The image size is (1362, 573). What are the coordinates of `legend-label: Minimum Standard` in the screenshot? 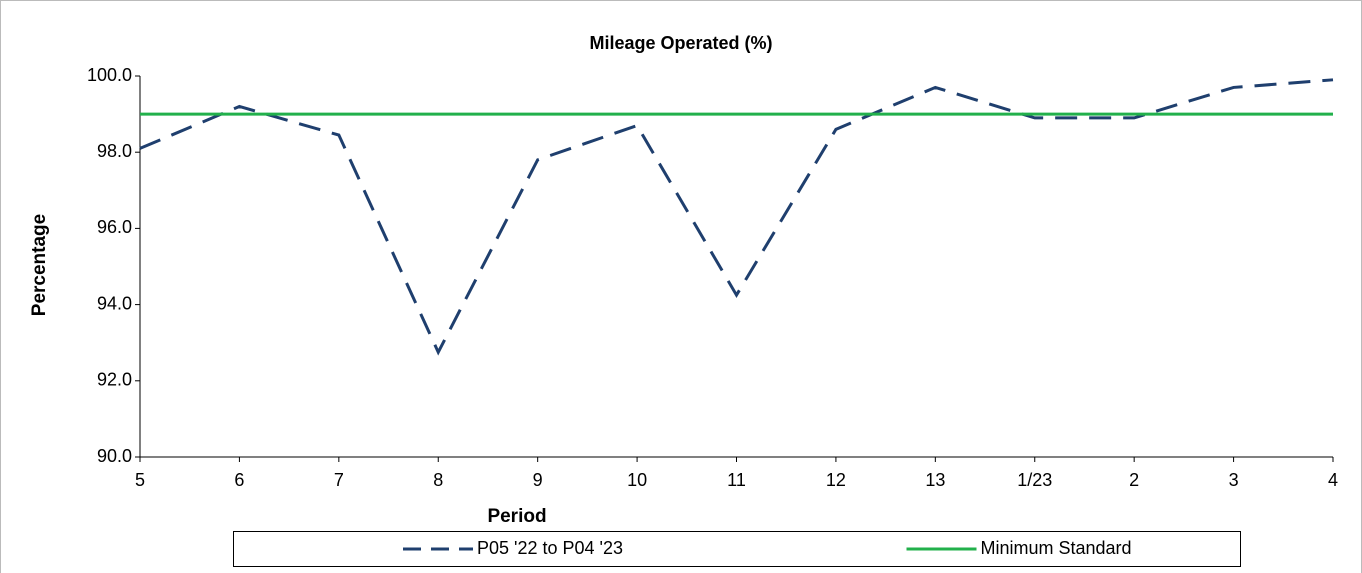 It's located at (1056, 548).